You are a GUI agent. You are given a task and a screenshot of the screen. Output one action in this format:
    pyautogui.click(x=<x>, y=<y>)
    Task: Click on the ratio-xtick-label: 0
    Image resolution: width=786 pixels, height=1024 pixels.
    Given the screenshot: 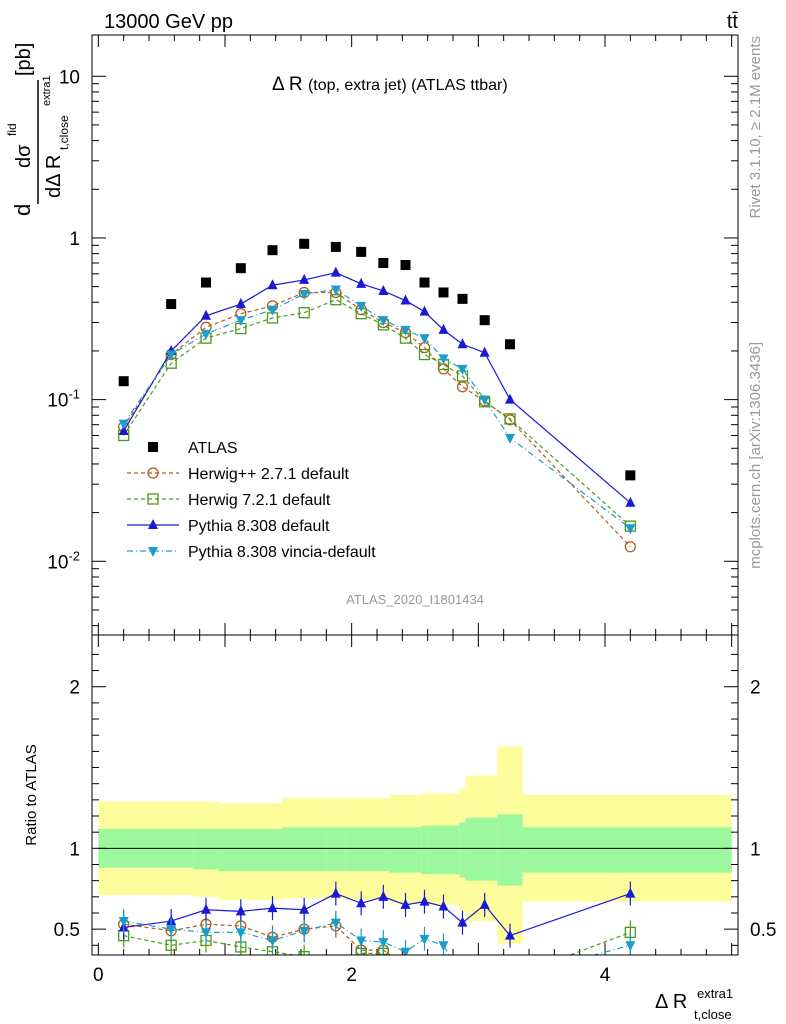 What is the action you would take?
    pyautogui.click(x=98, y=975)
    